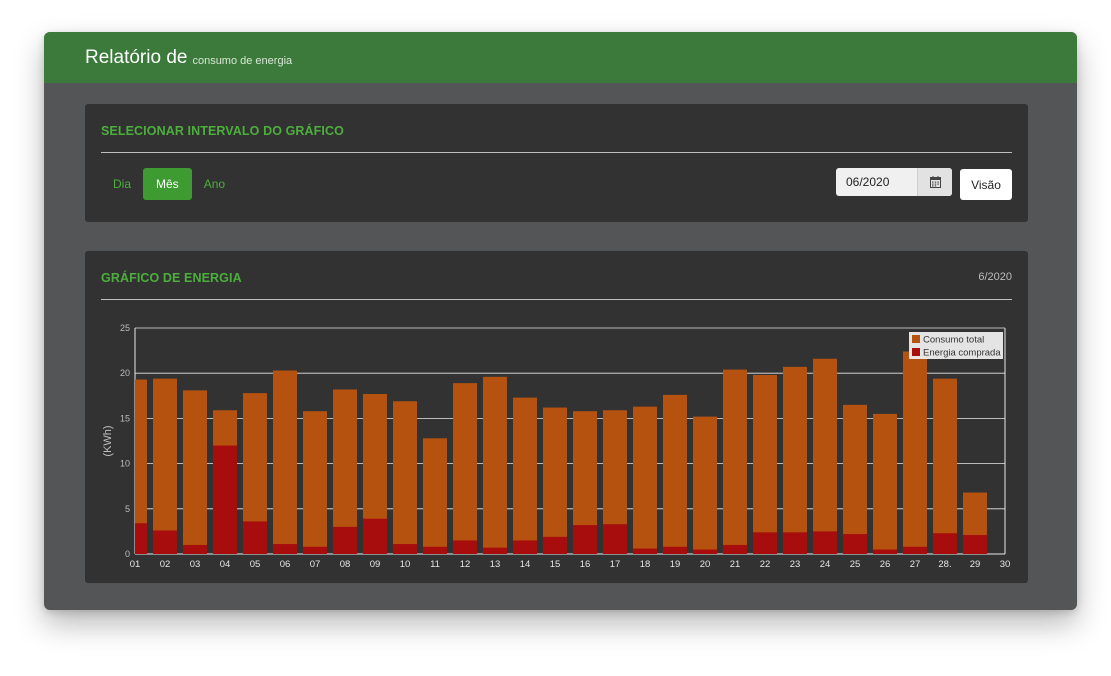  What do you see at coordinates (195, 564) in the screenshot?
I see `x-tick-label: 03` at bounding box center [195, 564].